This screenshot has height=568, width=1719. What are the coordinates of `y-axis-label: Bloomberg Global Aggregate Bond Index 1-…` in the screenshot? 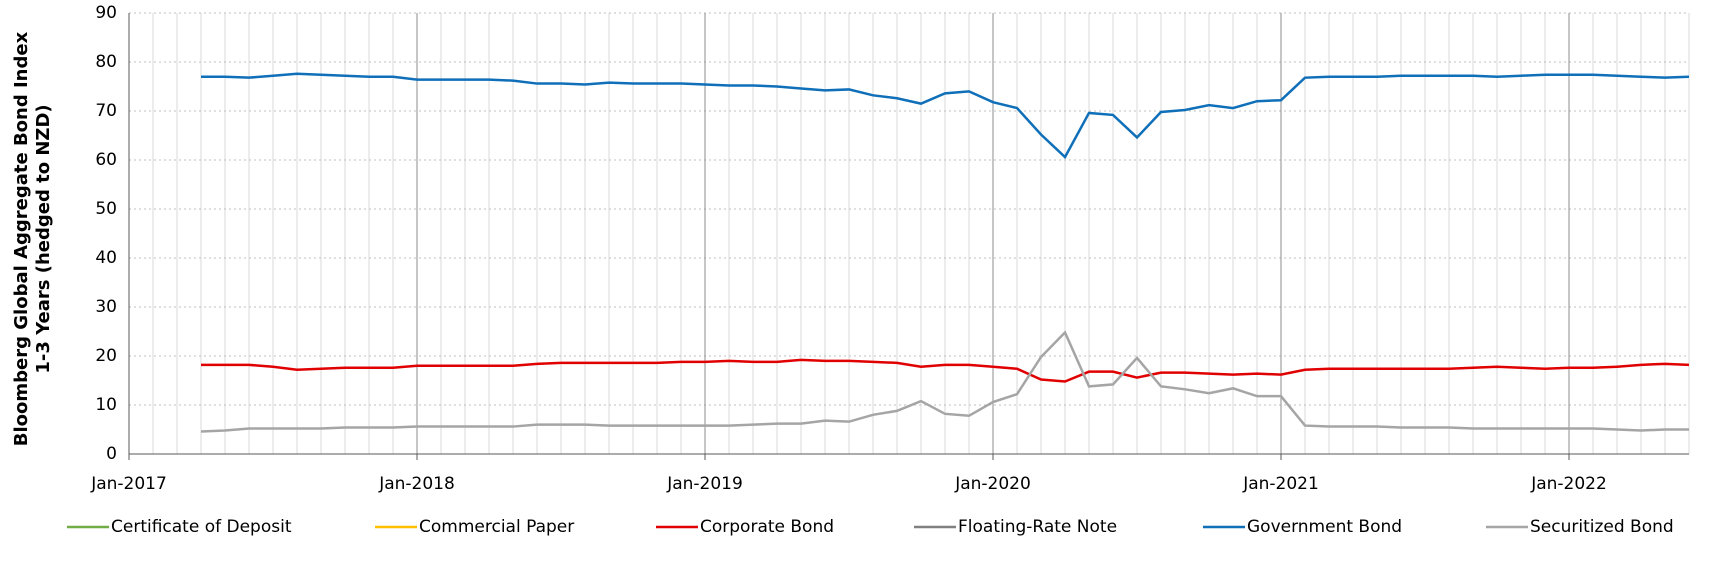 It's located at (32, 239).